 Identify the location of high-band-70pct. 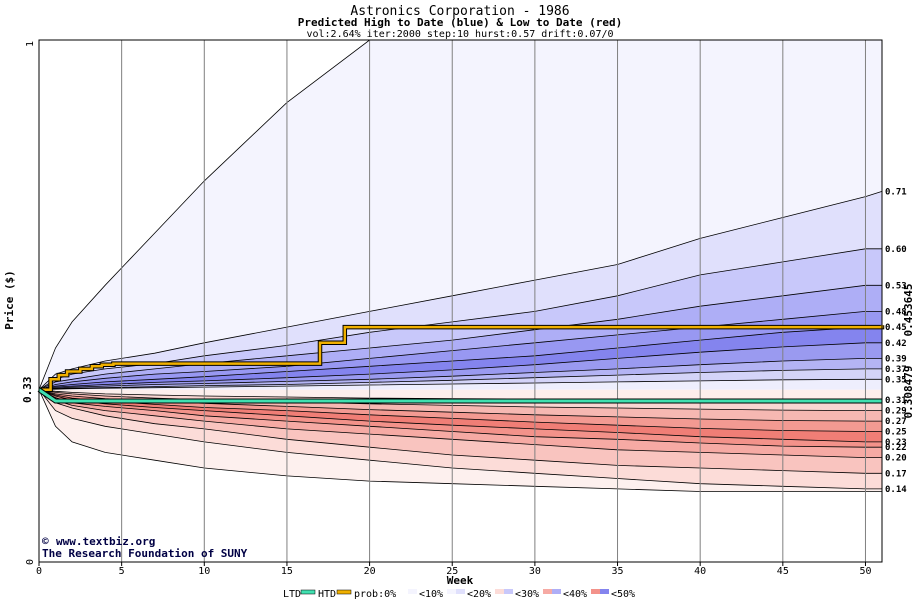
(460, 379).